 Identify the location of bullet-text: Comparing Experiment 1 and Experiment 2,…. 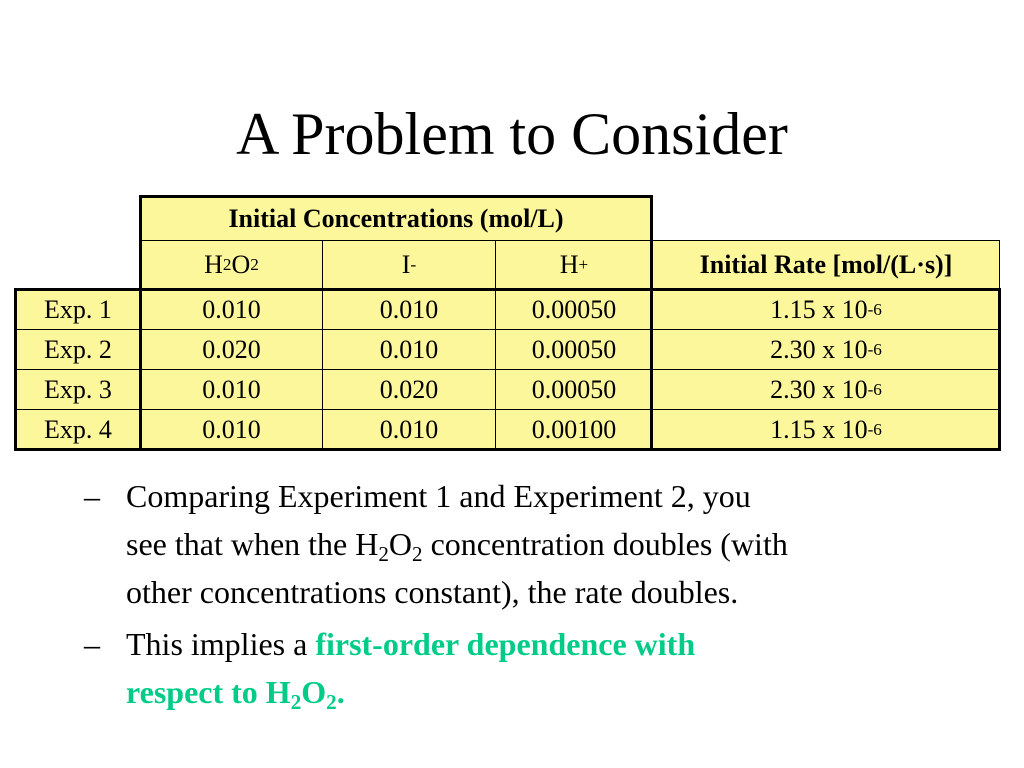
(457, 544).